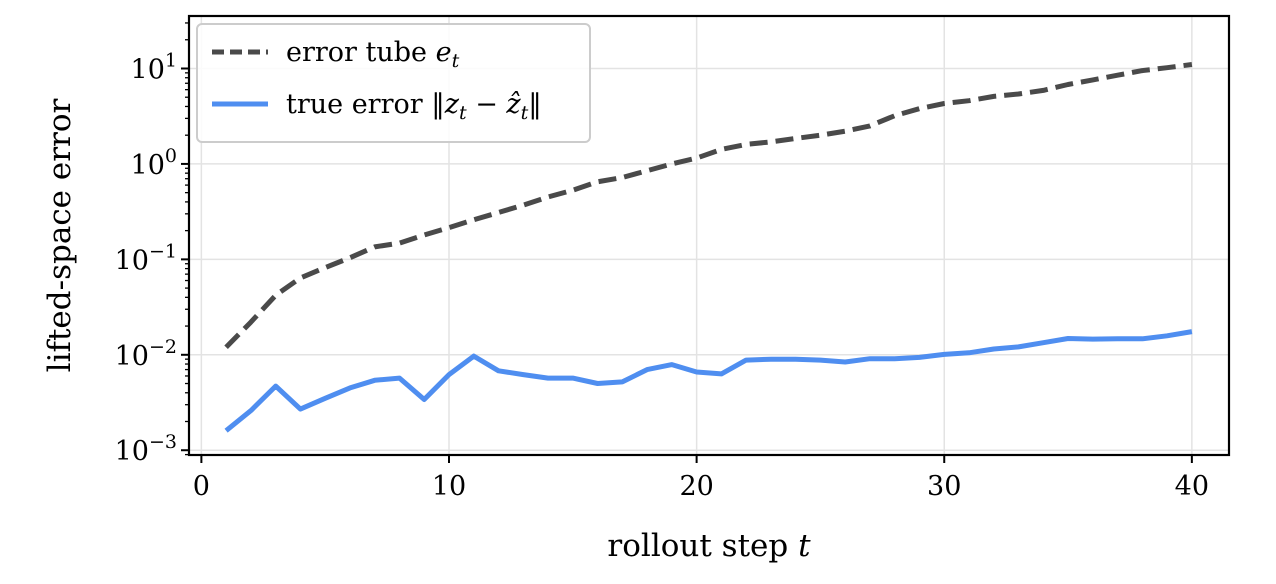 This screenshot has height=584, width=1276. What do you see at coordinates (201, 486) in the screenshot?
I see `x-tick-label: 0` at bounding box center [201, 486].